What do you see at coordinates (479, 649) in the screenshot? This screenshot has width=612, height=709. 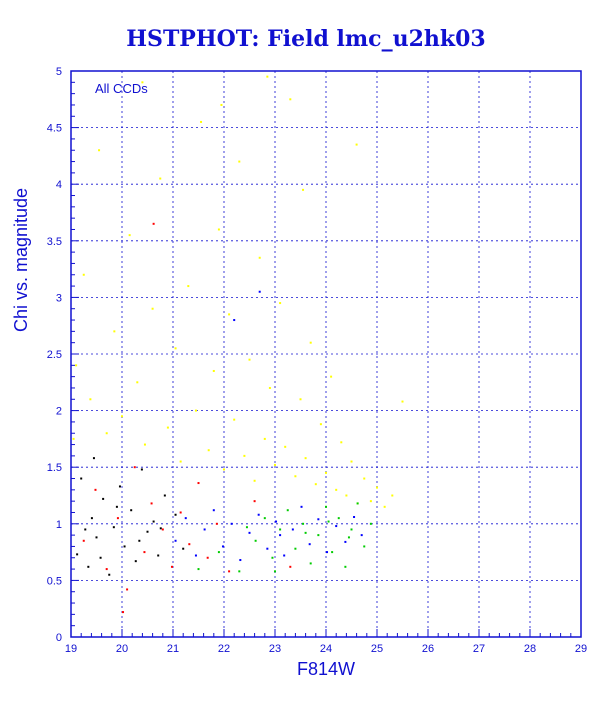 I see `x-tick-label: 27` at bounding box center [479, 649].